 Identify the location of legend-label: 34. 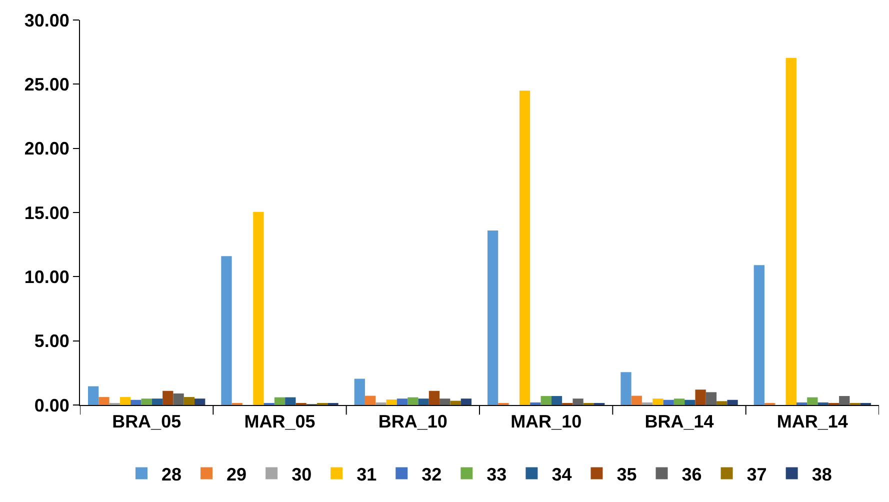
(562, 474).